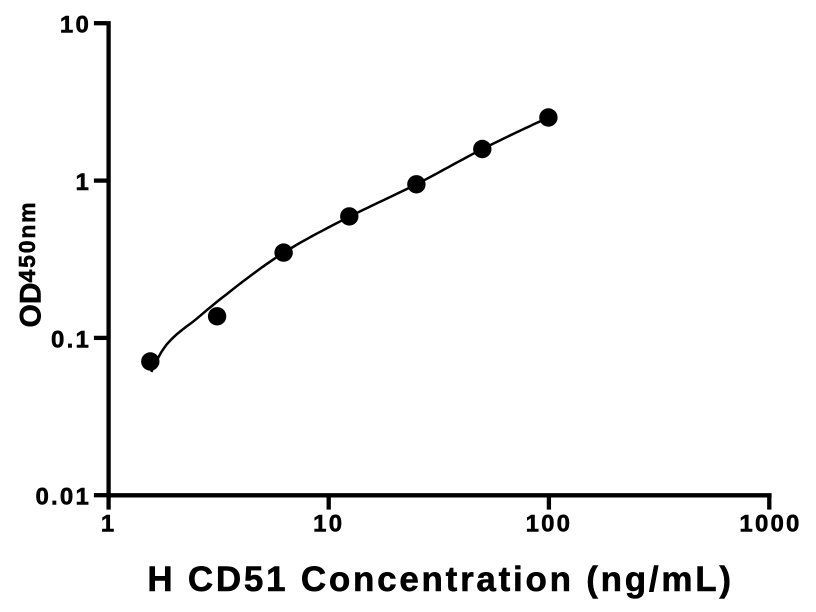 The height and width of the screenshot is (612, 816). What do you see at coordinates (31, 264) in the screenshot?
I see `svg-text: OD450nm` at bounding box center [31, 264].